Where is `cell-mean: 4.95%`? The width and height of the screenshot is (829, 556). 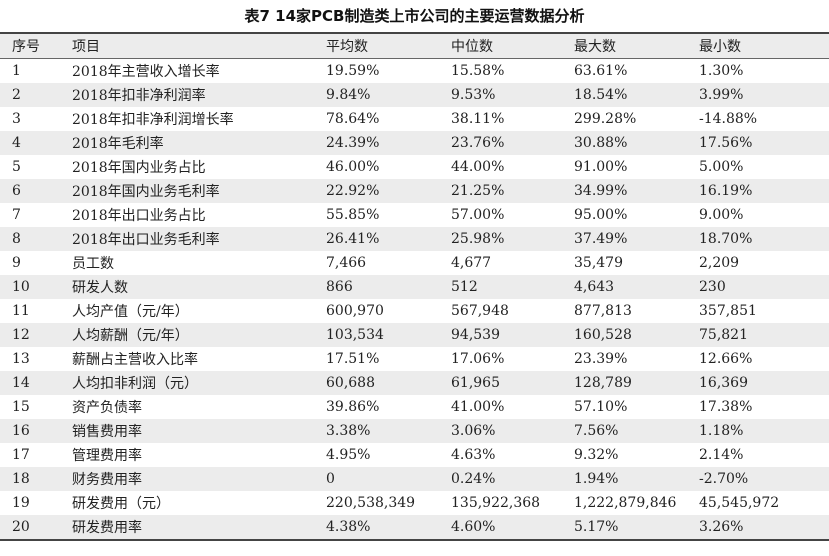
cell-mean: 4.95% is located at coordinates (348, 455).